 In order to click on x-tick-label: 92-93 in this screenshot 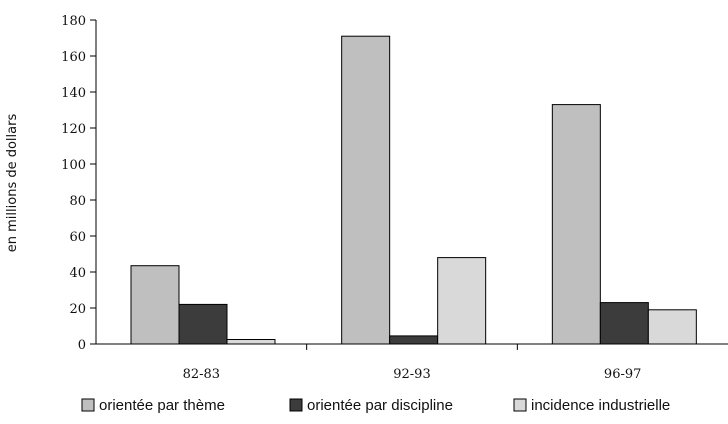, I will do `click(411, 374)`.